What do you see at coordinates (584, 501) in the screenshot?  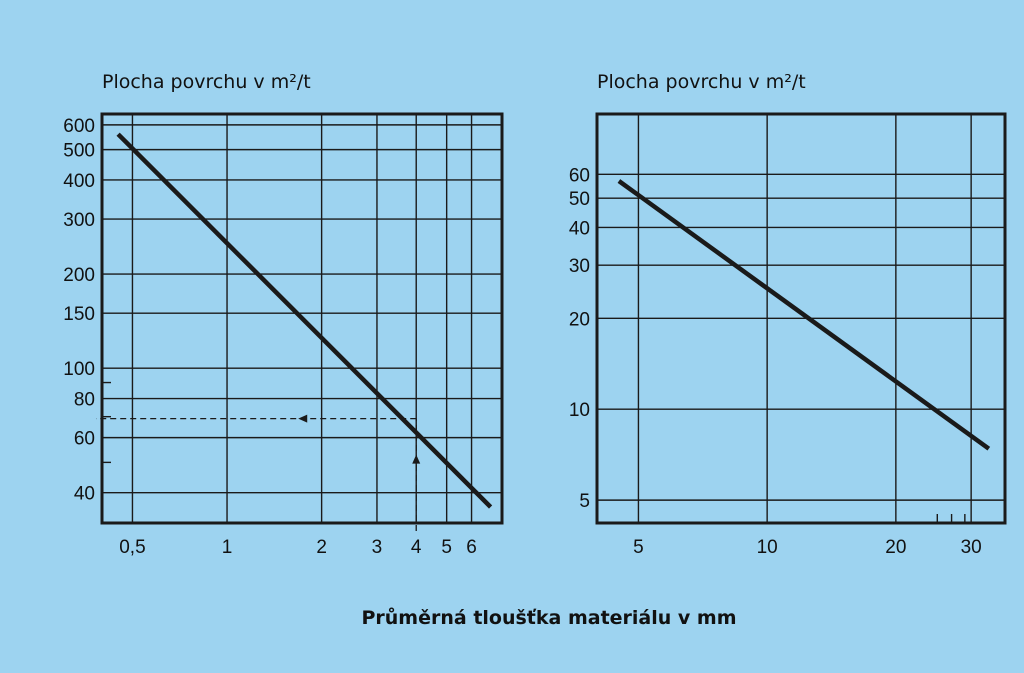 I see `y-tick-label: 5` at bounding box center [584, 501].